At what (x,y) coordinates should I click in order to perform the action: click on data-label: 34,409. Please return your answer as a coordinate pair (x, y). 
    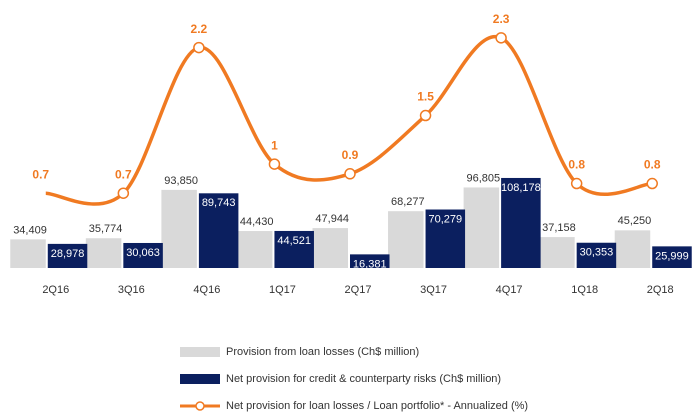
    Looking at the image, I should click on (30, 230).